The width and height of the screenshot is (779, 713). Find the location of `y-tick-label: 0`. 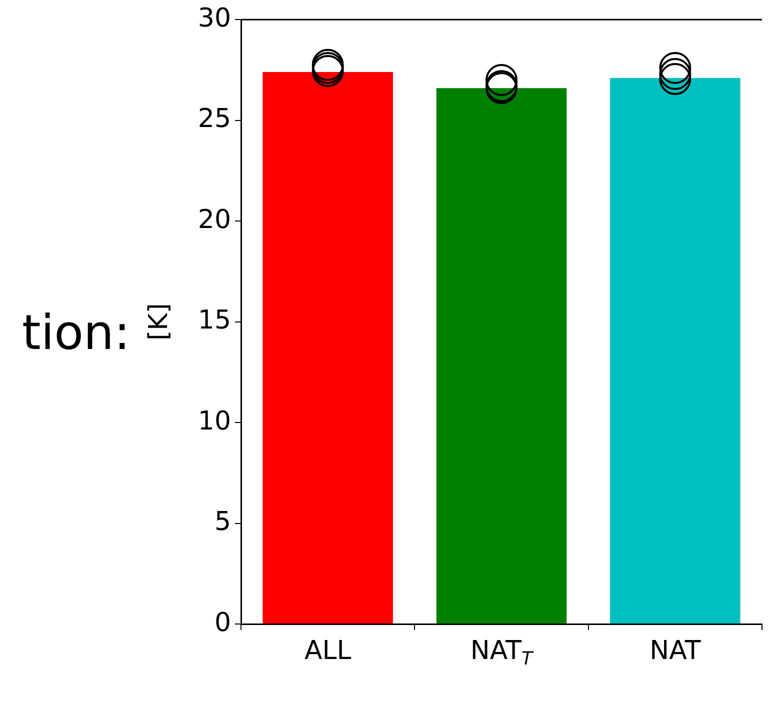

y-tick-label: 0 is located at coordinates (222, 623).